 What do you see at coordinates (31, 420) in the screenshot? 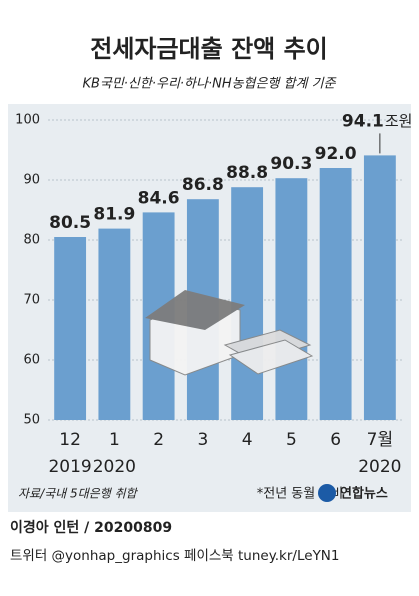
I see `y-tick-label: 50` at bounding box center [31, 420].